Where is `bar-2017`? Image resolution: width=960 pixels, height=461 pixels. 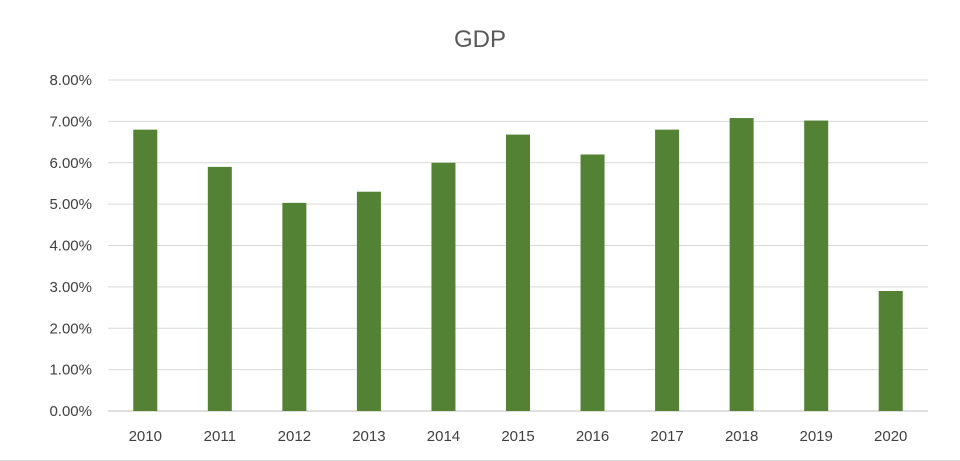 bar-2017 is located at coordinates (667, 270).